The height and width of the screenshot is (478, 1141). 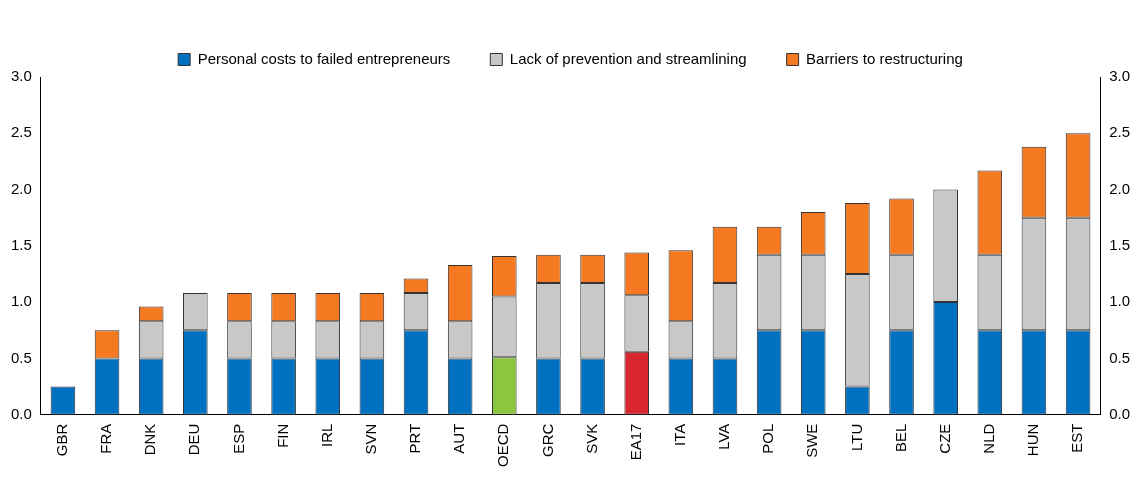 I want to click on y2-tick-label: 3.0, so click(x=1120, y=76).